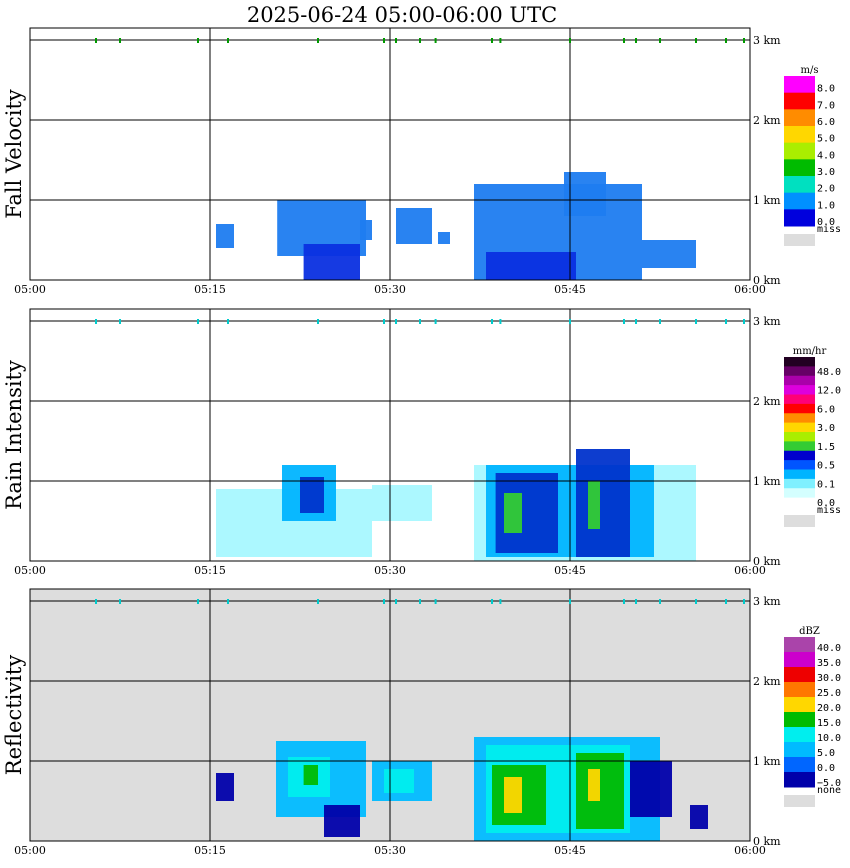 Image resolution: width=850 pixels, height=868 pixels. What do you see at coordinates (210, 570) in the screenshot?
I see `x-tick-label: 05:15` at bounding box center [210, 570].